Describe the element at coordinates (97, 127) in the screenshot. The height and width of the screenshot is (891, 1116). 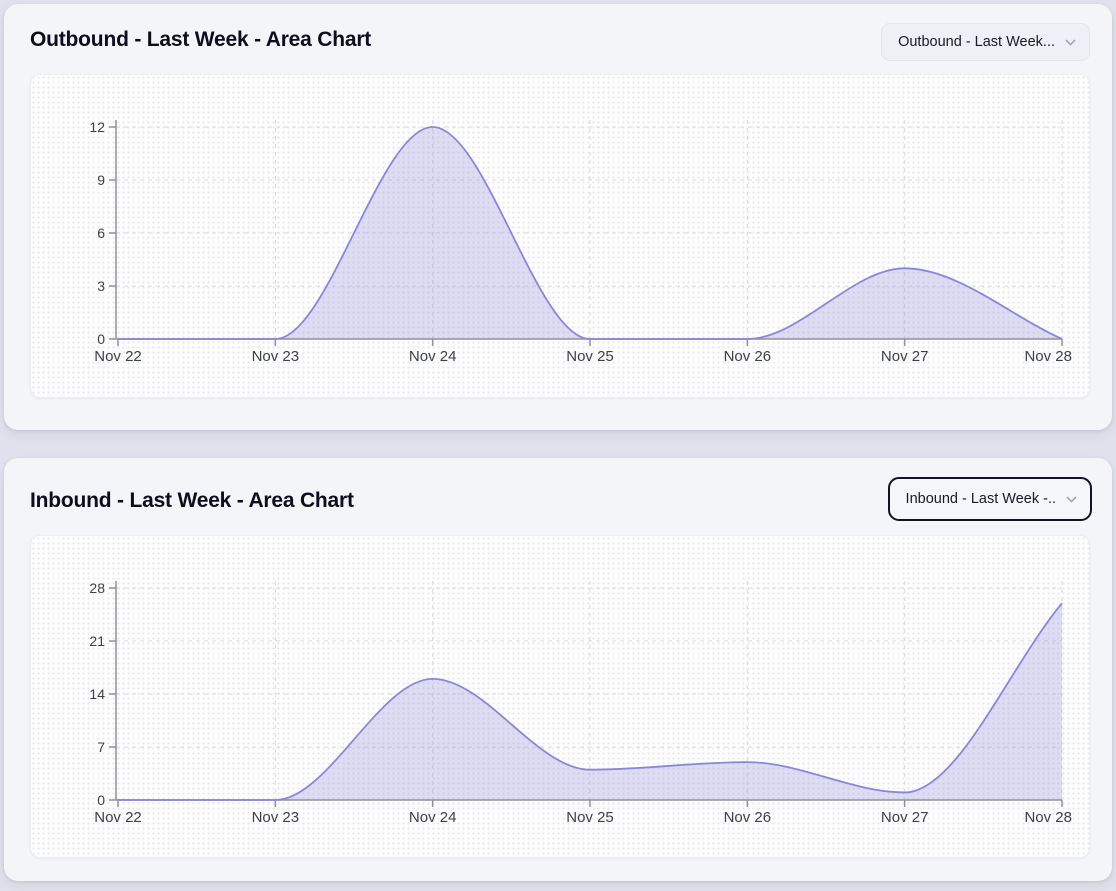
I see `svg-text: 12` at that location.